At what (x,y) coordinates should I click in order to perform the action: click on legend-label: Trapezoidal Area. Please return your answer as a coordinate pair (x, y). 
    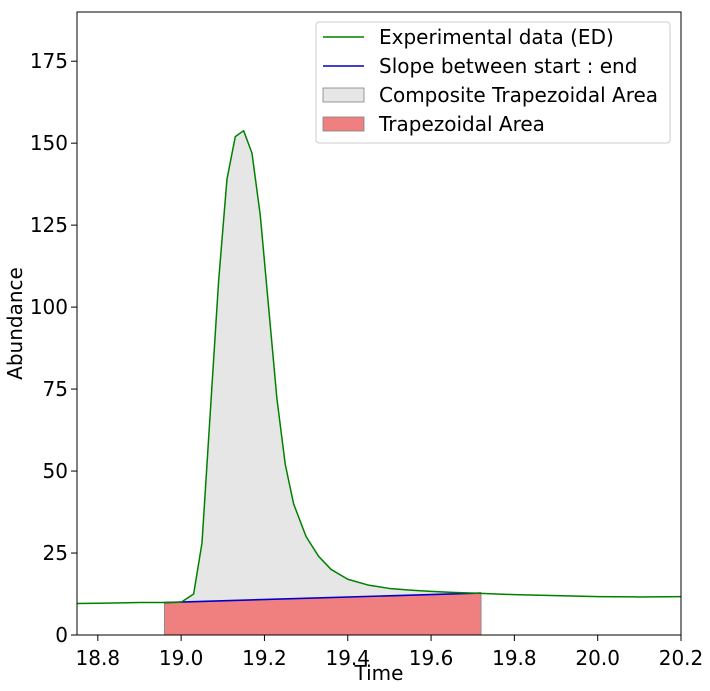
    Looking at the image, I should click on (461, 124).